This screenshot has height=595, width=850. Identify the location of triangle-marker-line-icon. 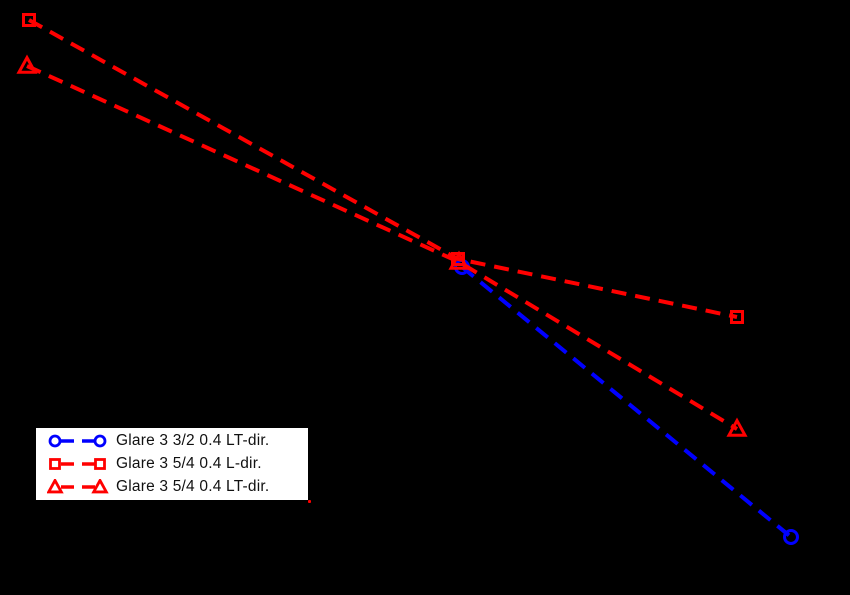
(78, 486).